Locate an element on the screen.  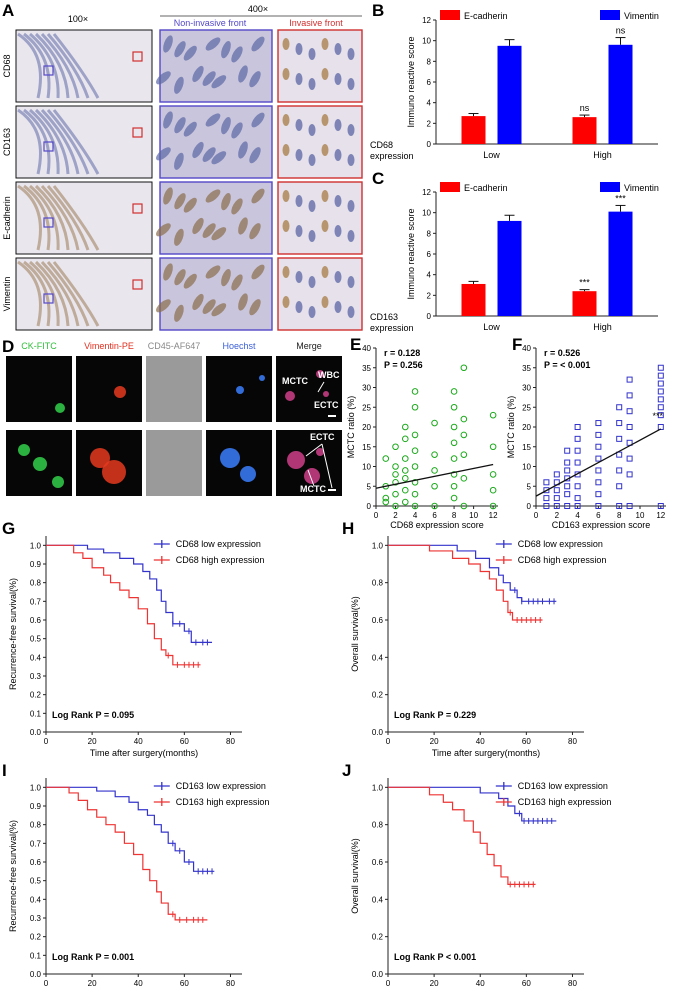
legend-label: CD68 high expression is located at coordinates (562, 560).